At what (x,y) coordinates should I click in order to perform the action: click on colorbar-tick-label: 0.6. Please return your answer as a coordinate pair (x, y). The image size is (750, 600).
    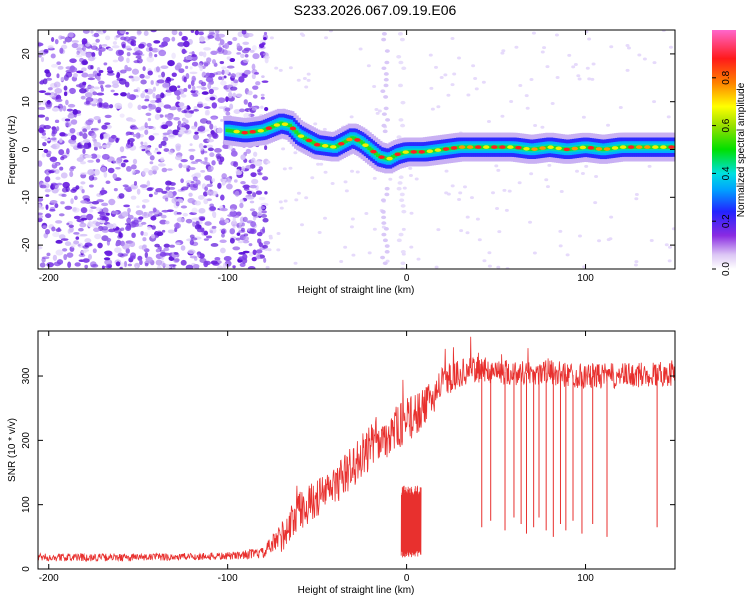
    Looking at the image, I should click on (726, 125).